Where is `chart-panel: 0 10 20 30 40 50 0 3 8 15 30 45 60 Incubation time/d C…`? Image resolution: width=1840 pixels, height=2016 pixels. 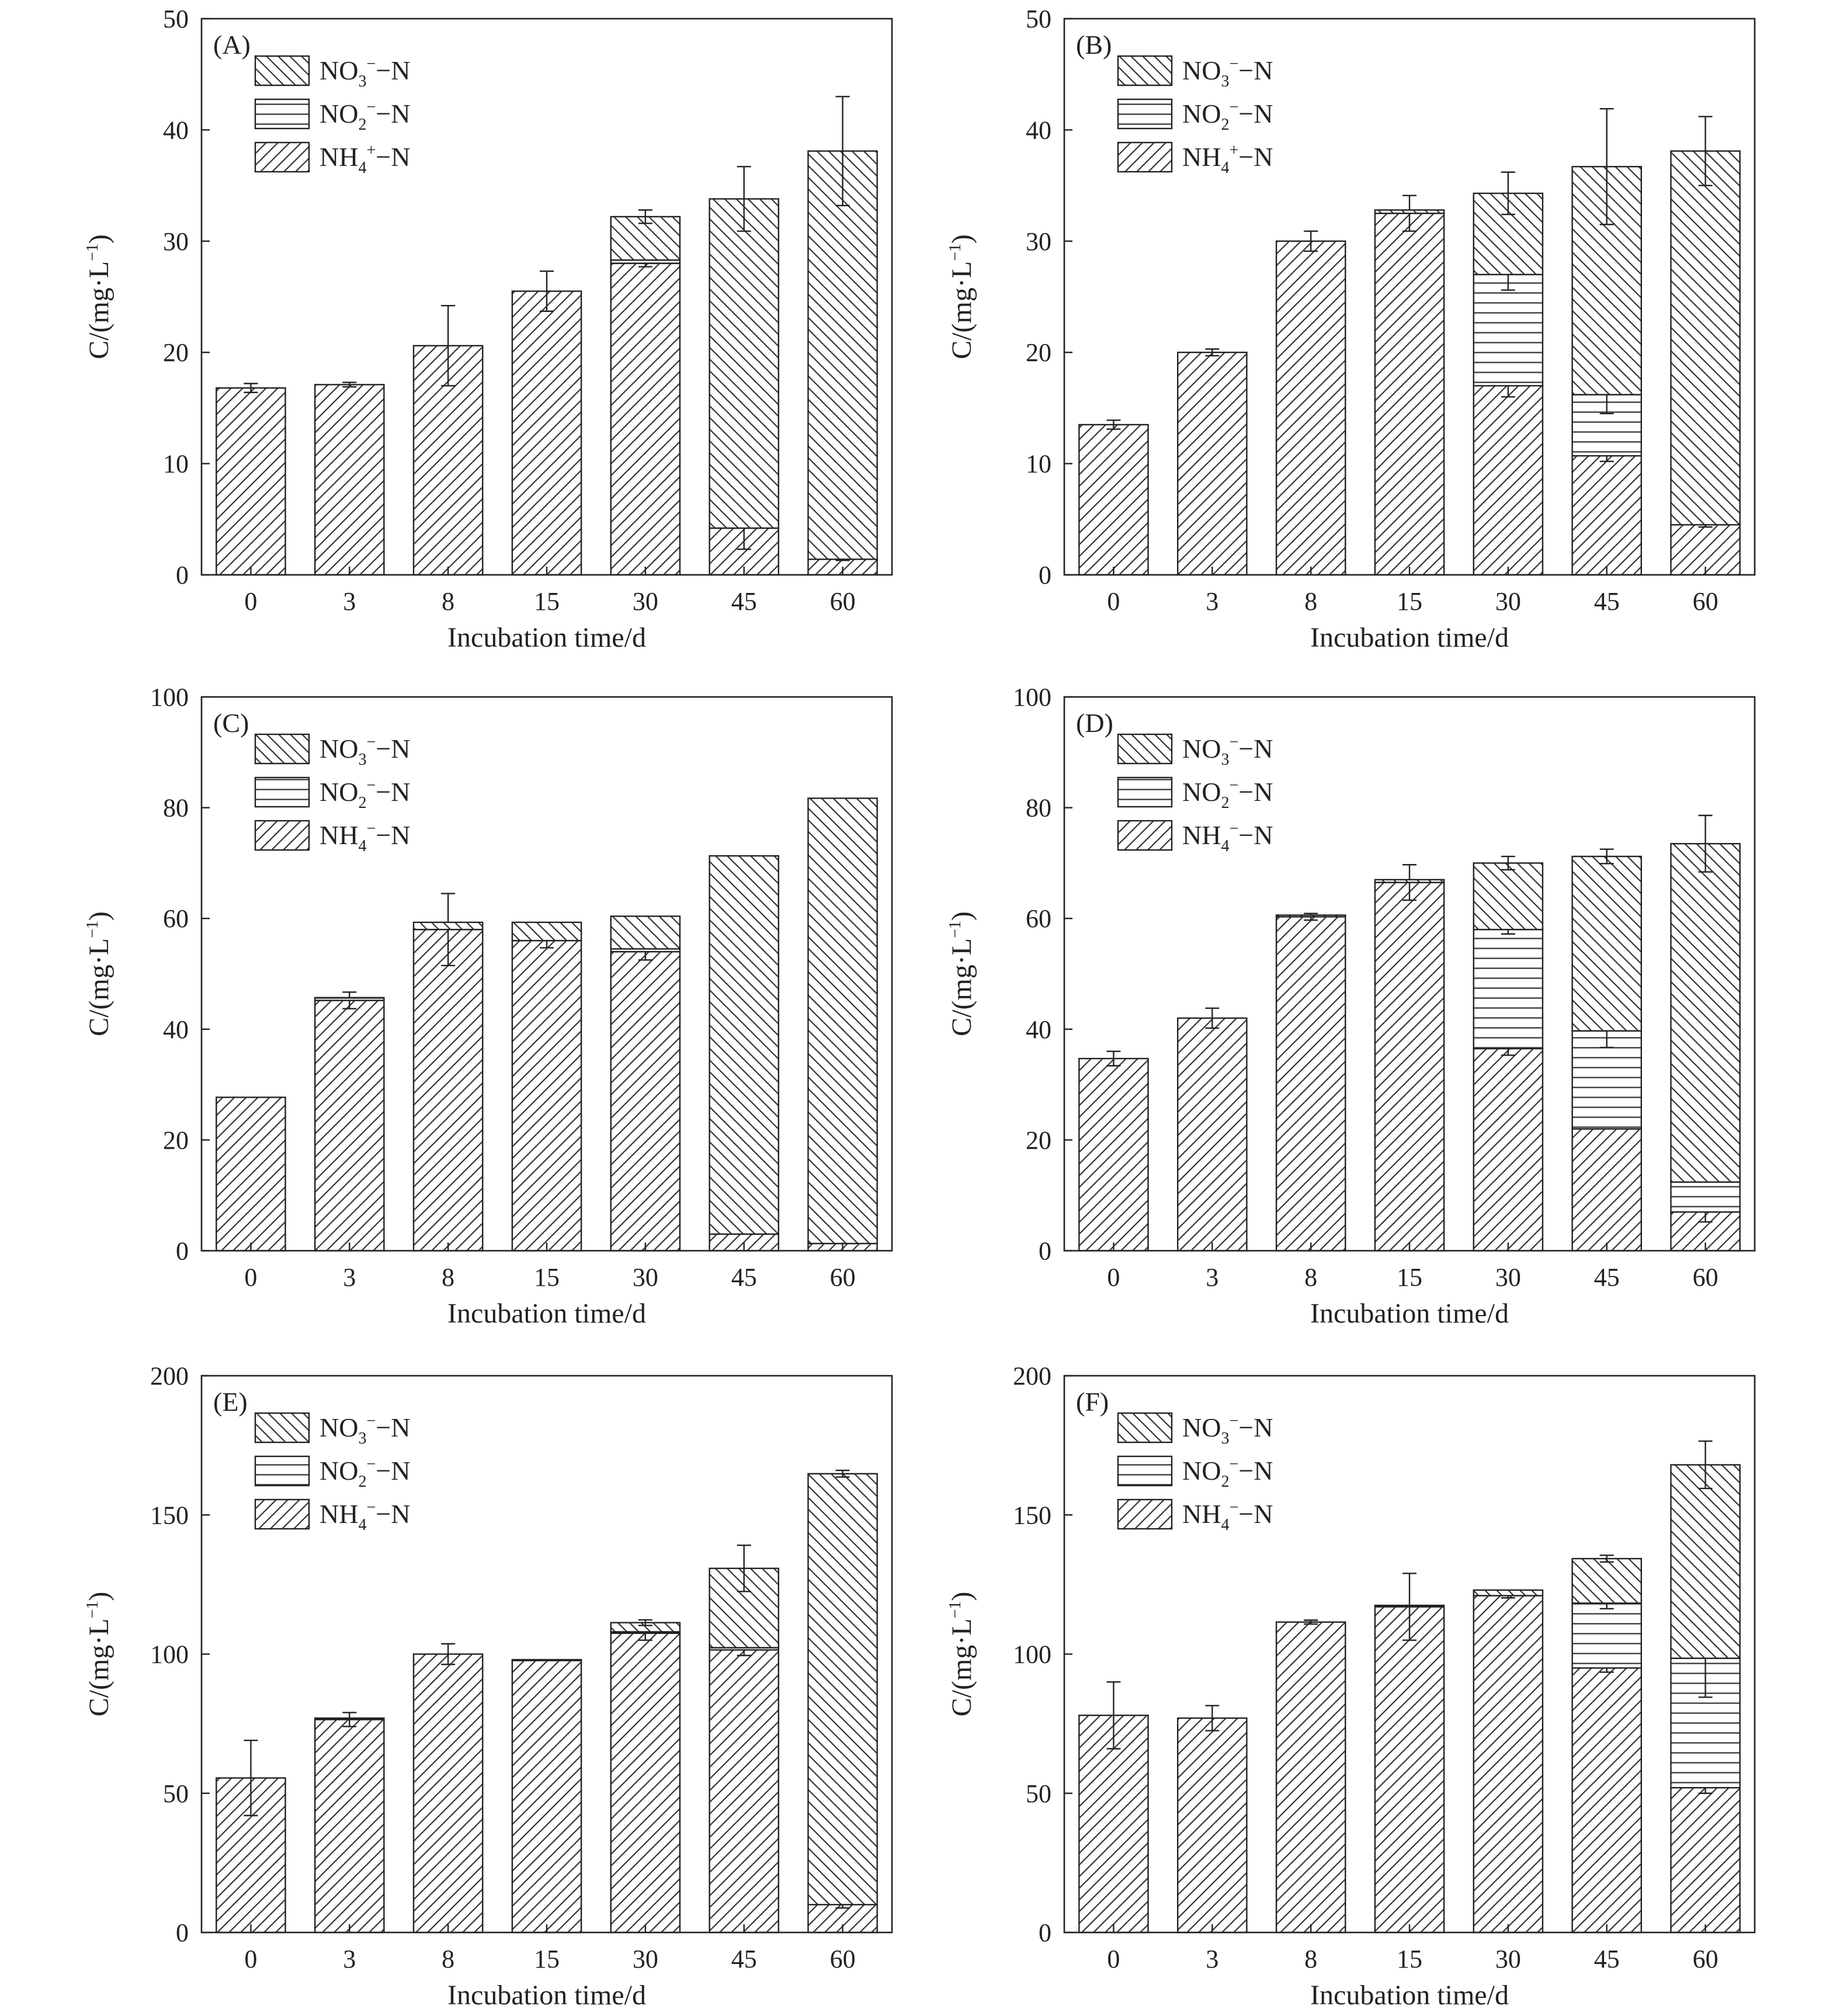
chart-panel: 0 10 20 30 40 50 0 3 8 15 30 45 60 Incubation time/d C… is located at coordinates (488, 329).